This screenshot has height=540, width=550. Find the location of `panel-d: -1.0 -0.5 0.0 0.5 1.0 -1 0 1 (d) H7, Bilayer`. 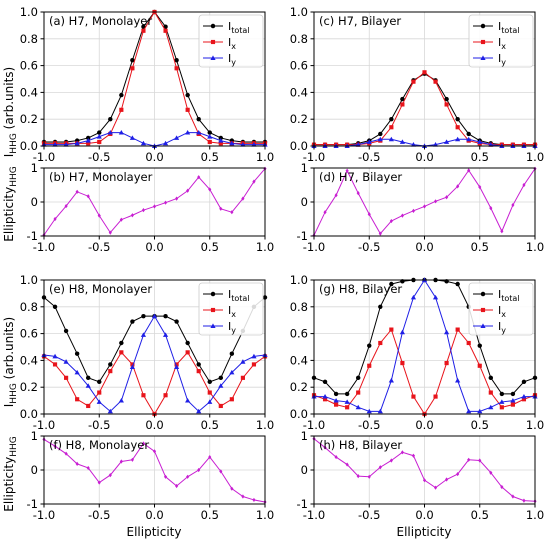

panel-d: -1.0 -0.5 0.0 0.5 1.0 -1 0 1 (d) H7, Bilayer is located at coordinates (421, 207).